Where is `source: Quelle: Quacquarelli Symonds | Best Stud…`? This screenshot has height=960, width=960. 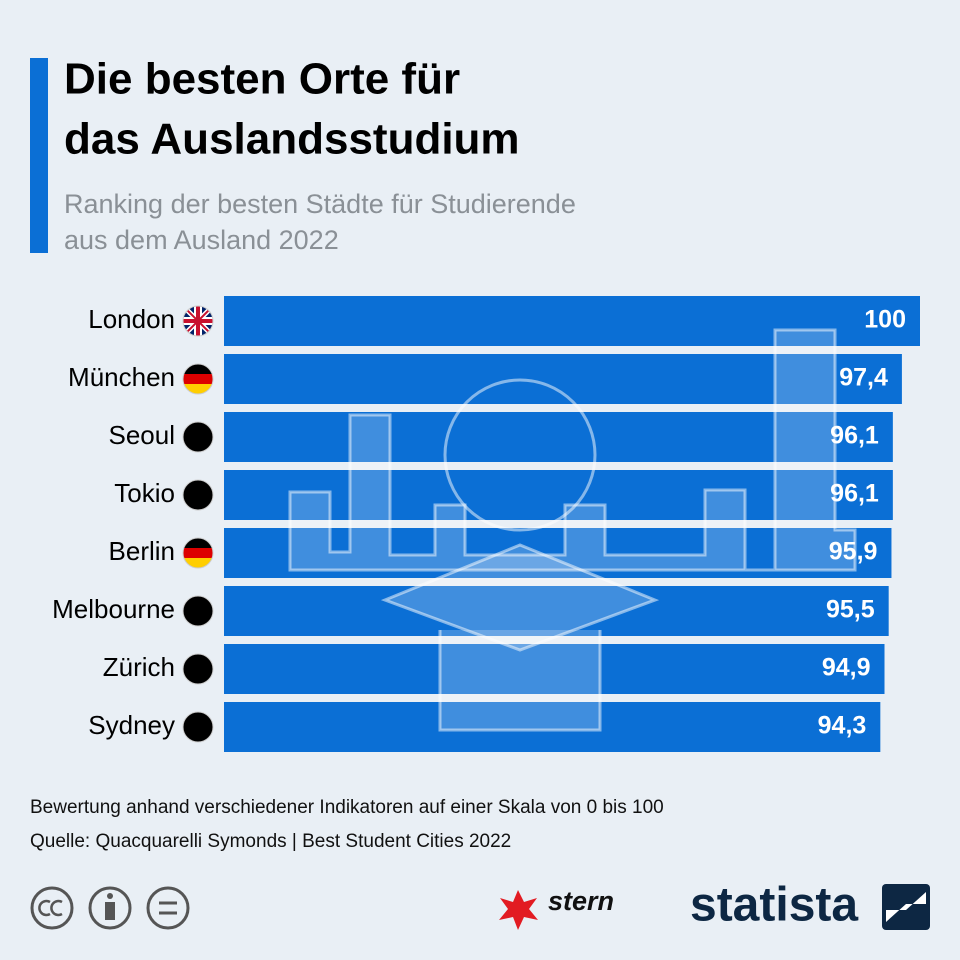 source: Quelle: Quacquarelli Symonds | Best Stud… is located at coordinates (270, 841).